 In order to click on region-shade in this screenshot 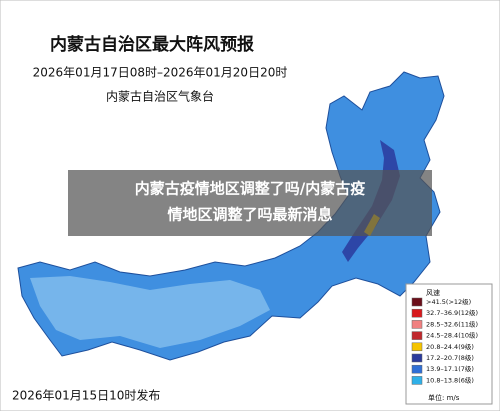, I will do `click(150, 312)`.